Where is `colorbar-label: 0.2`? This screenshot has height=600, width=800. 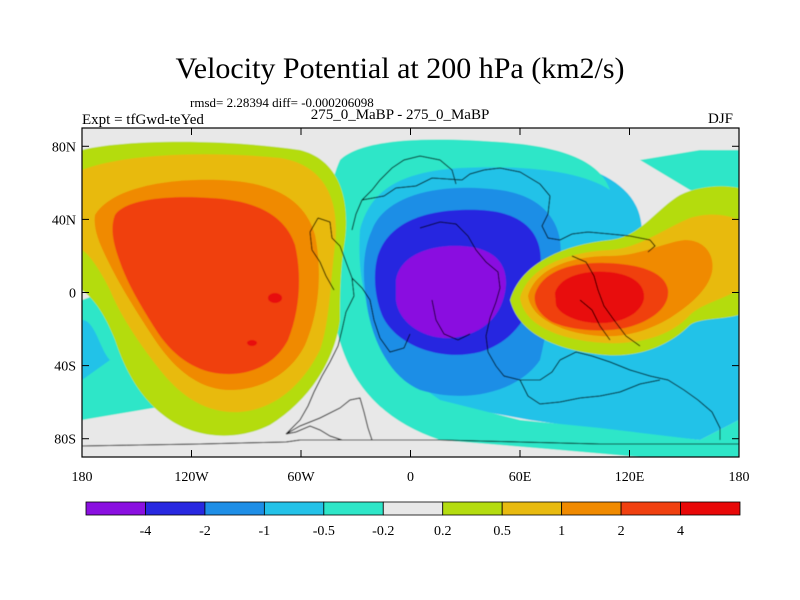
colorbar-label: 0.2 is located at coordinates (443, 531).